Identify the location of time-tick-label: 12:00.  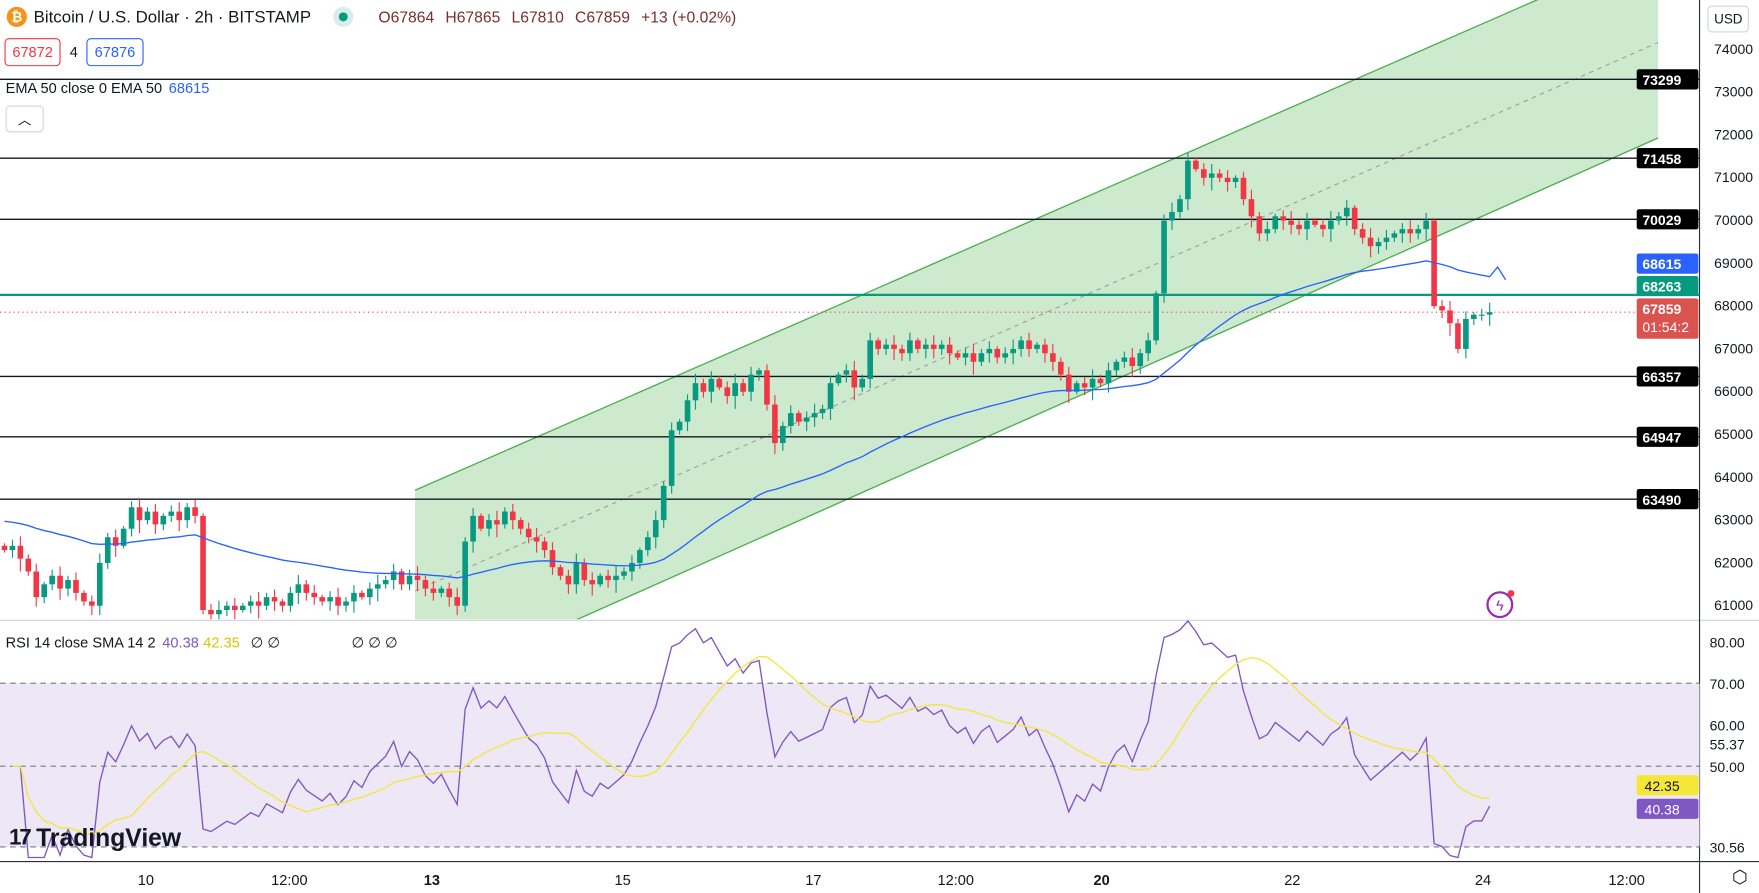
(956, 881).